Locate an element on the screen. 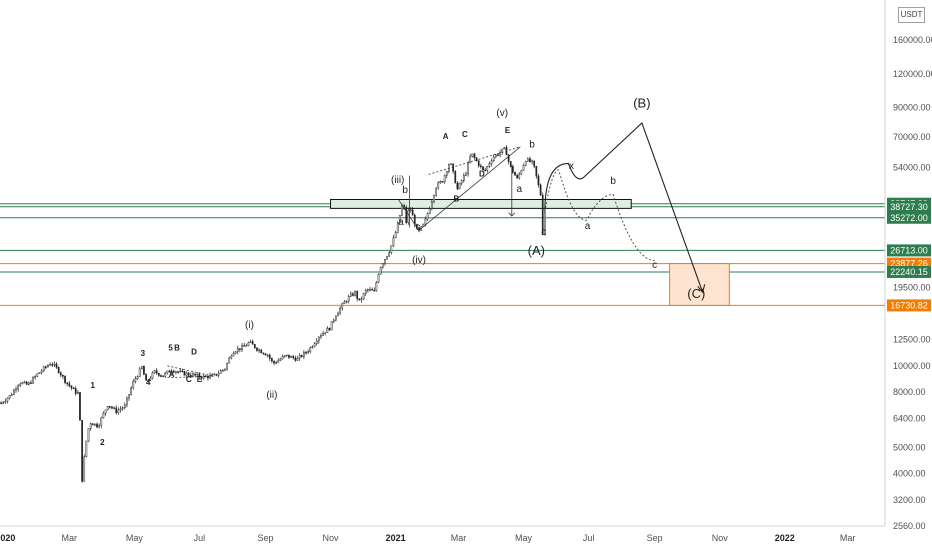 Image resolution: width=932 pixels, height=550 pixels. time-tick-label: 2020 is located at coordinates (7, 538).